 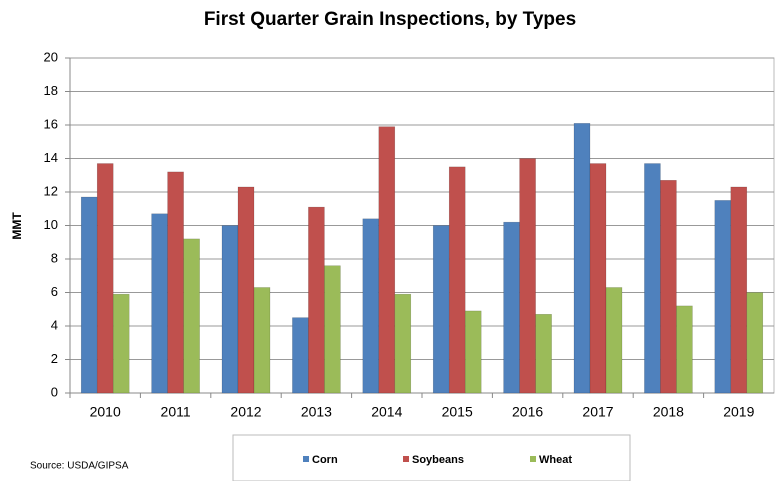 What do you see at coordinates (668, 412) in the screenshot?
I see `x-tick-label: 2018` at bounding box center [668, 412].